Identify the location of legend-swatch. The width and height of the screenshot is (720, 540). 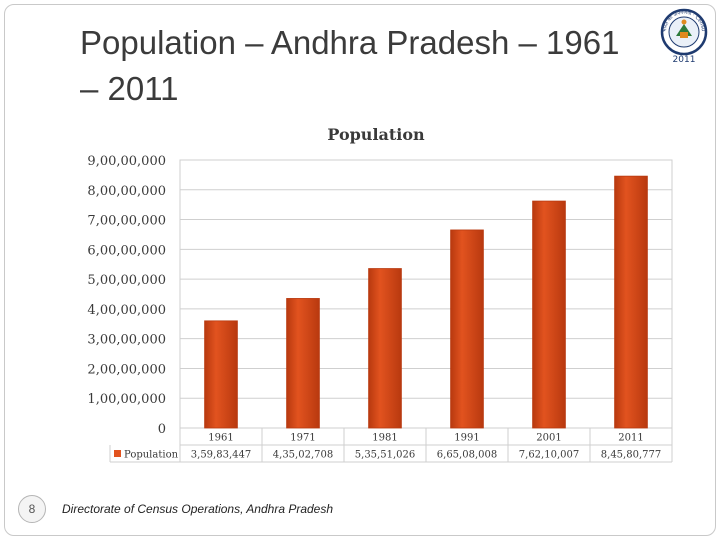
(117, 453).